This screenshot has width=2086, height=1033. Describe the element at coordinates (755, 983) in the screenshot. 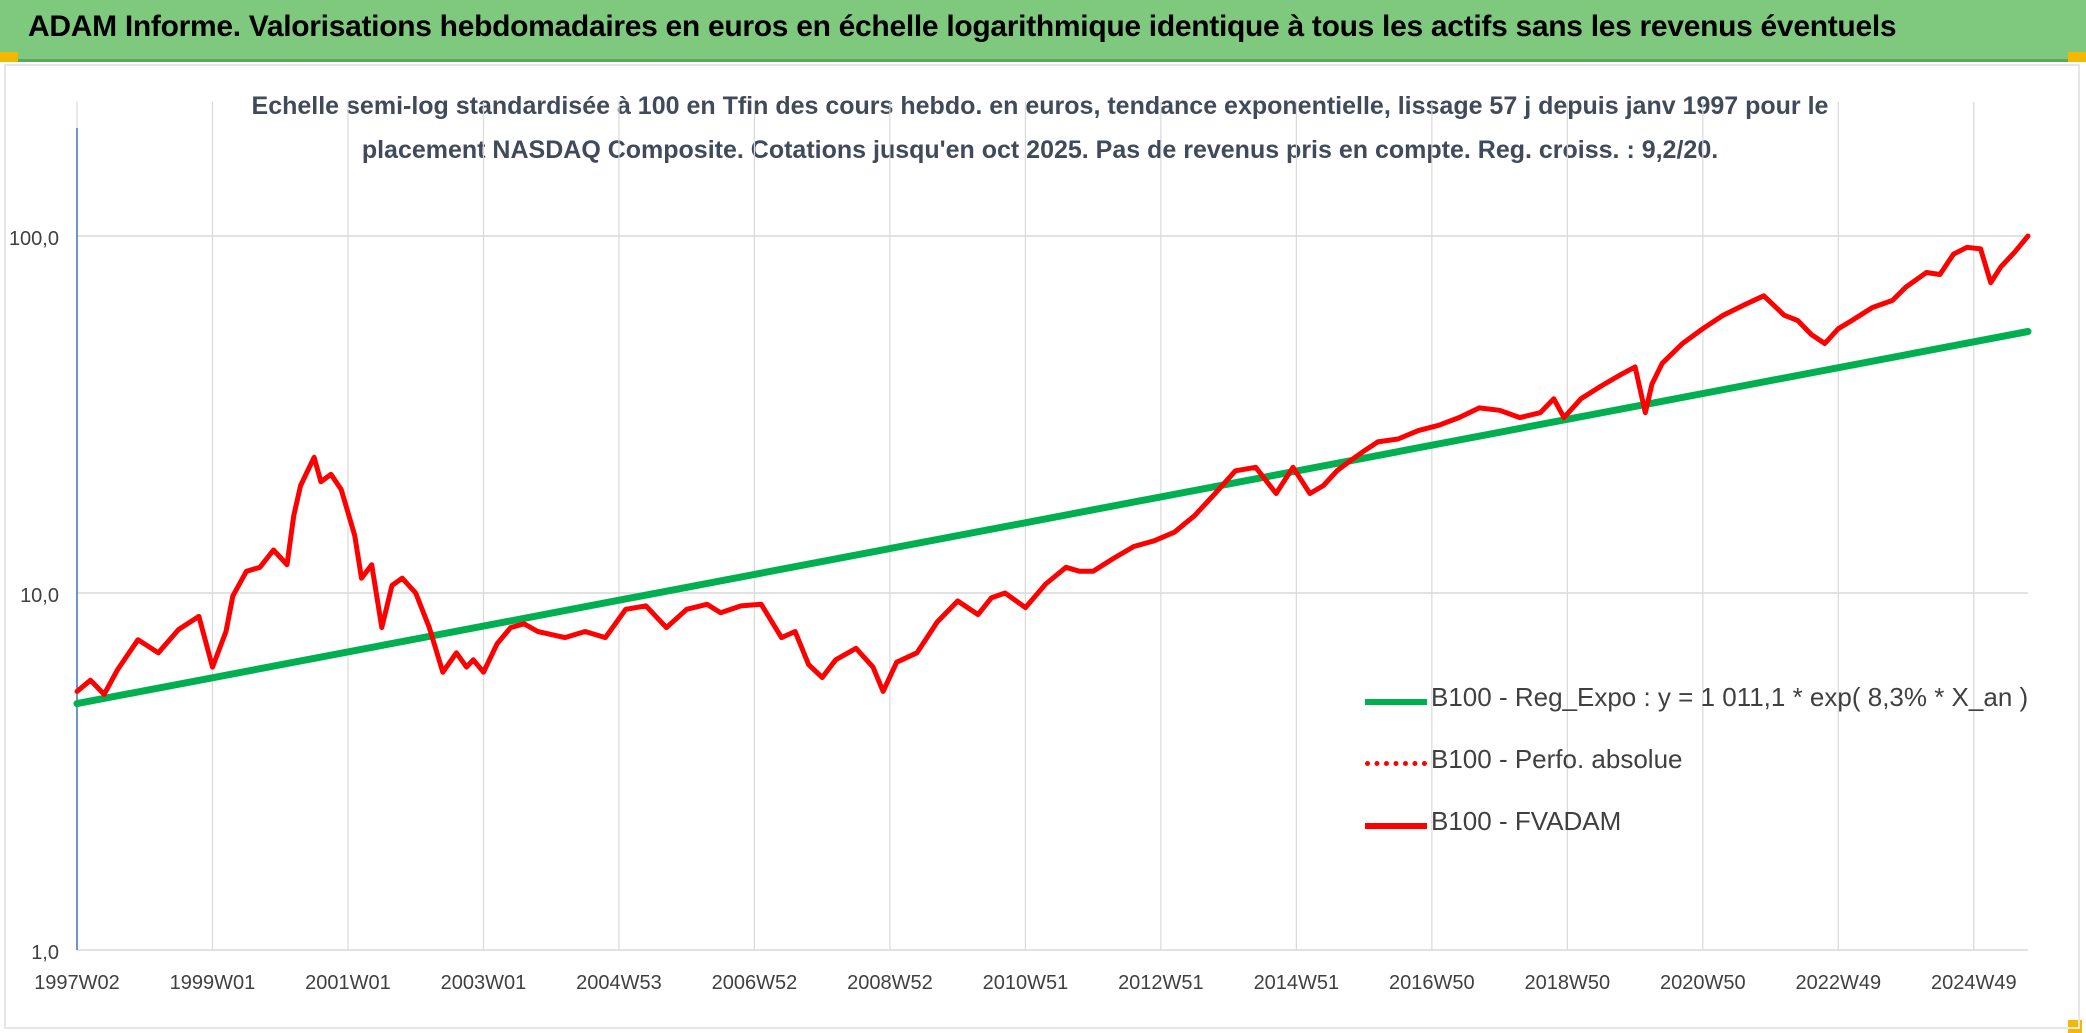

I see `x-tick-label: 2006W52` at that location.